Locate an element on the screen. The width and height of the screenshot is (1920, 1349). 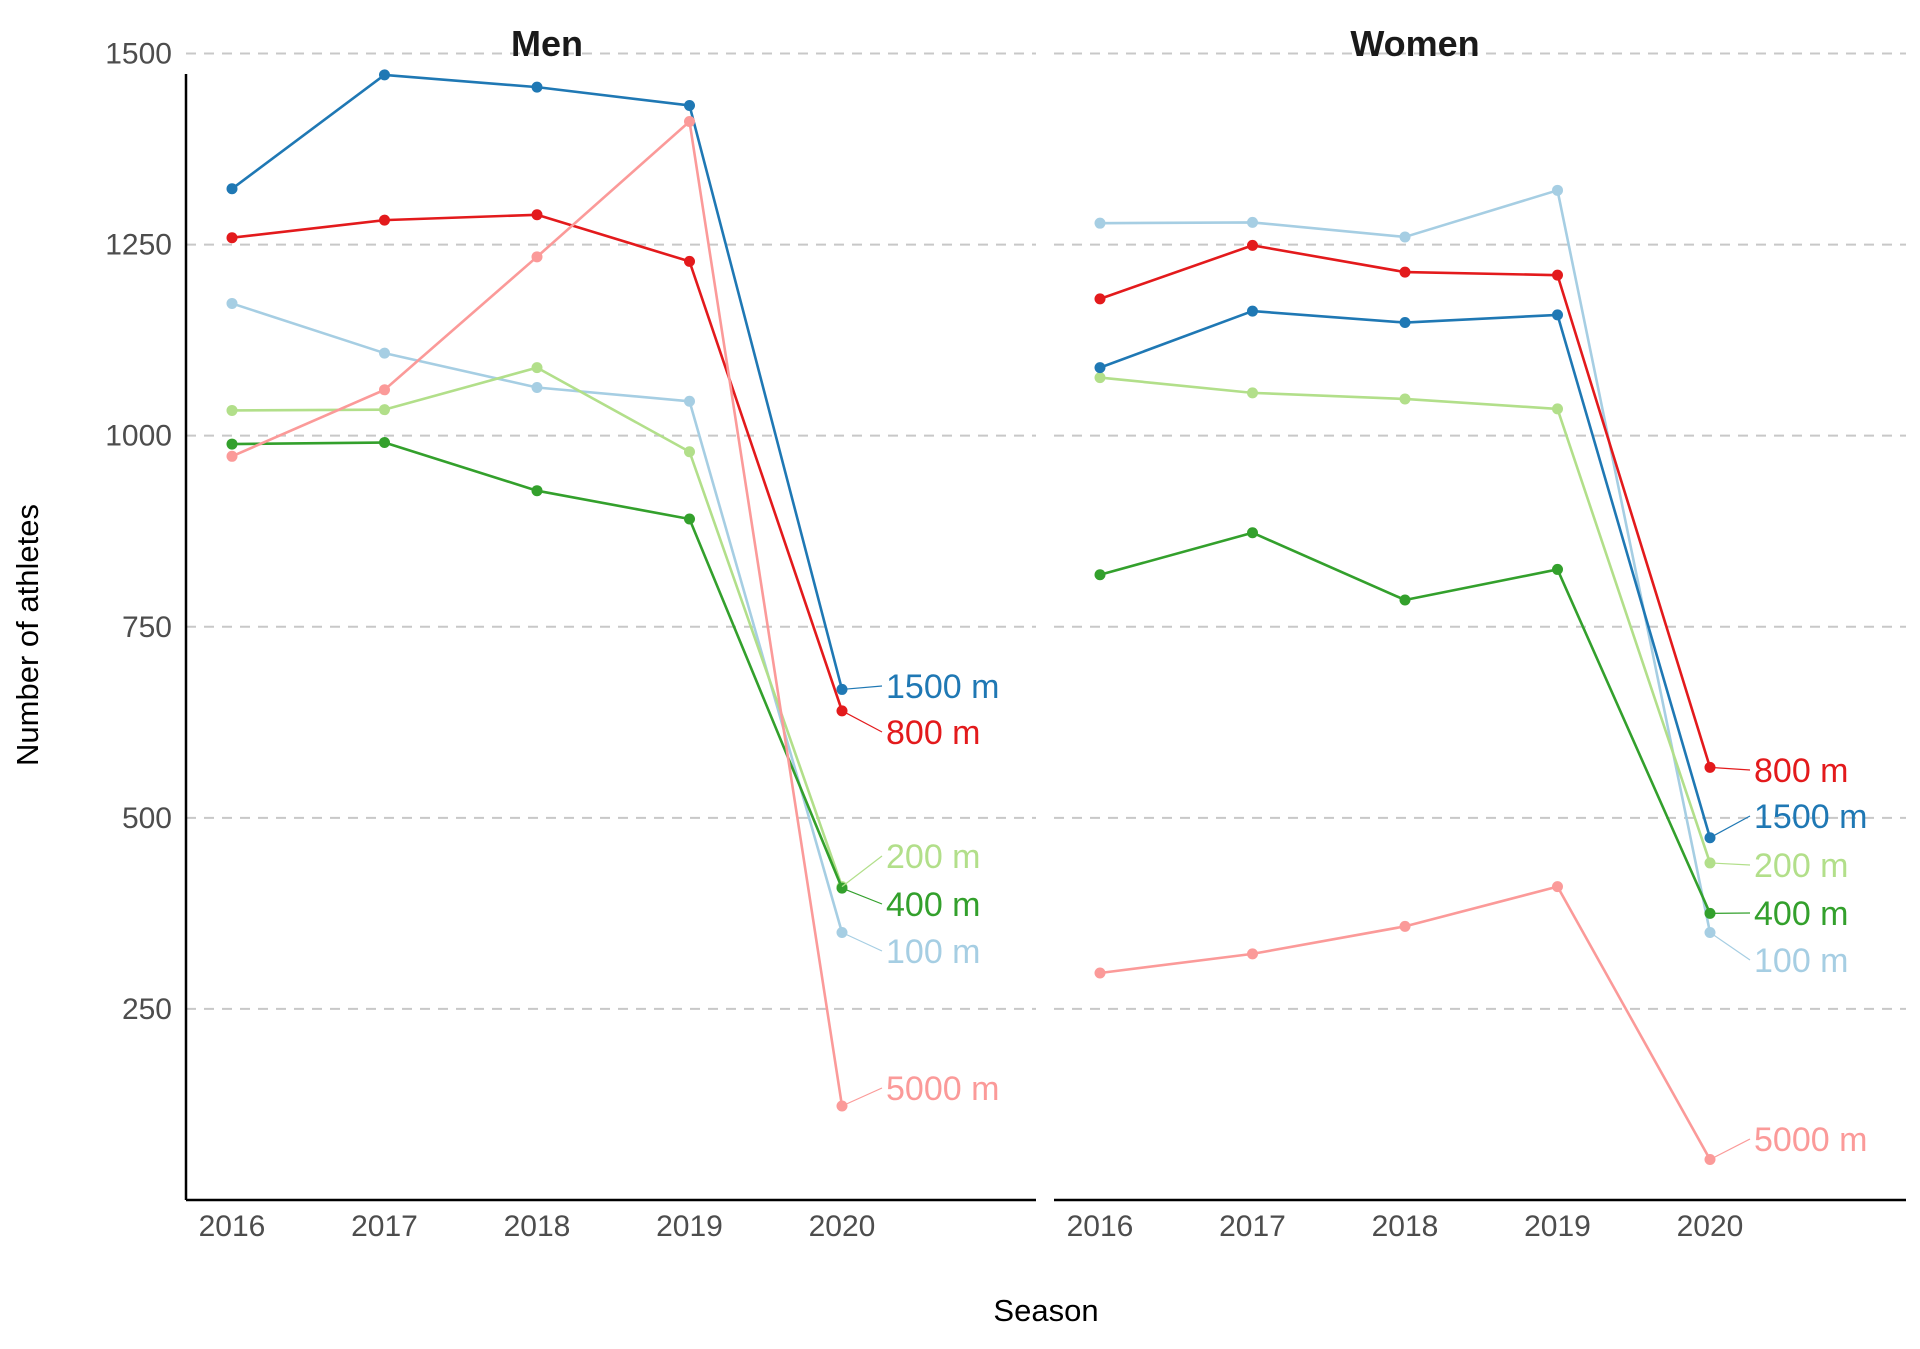
series-label-women-200-m: 200 m is located at coordinates (1801, 866).